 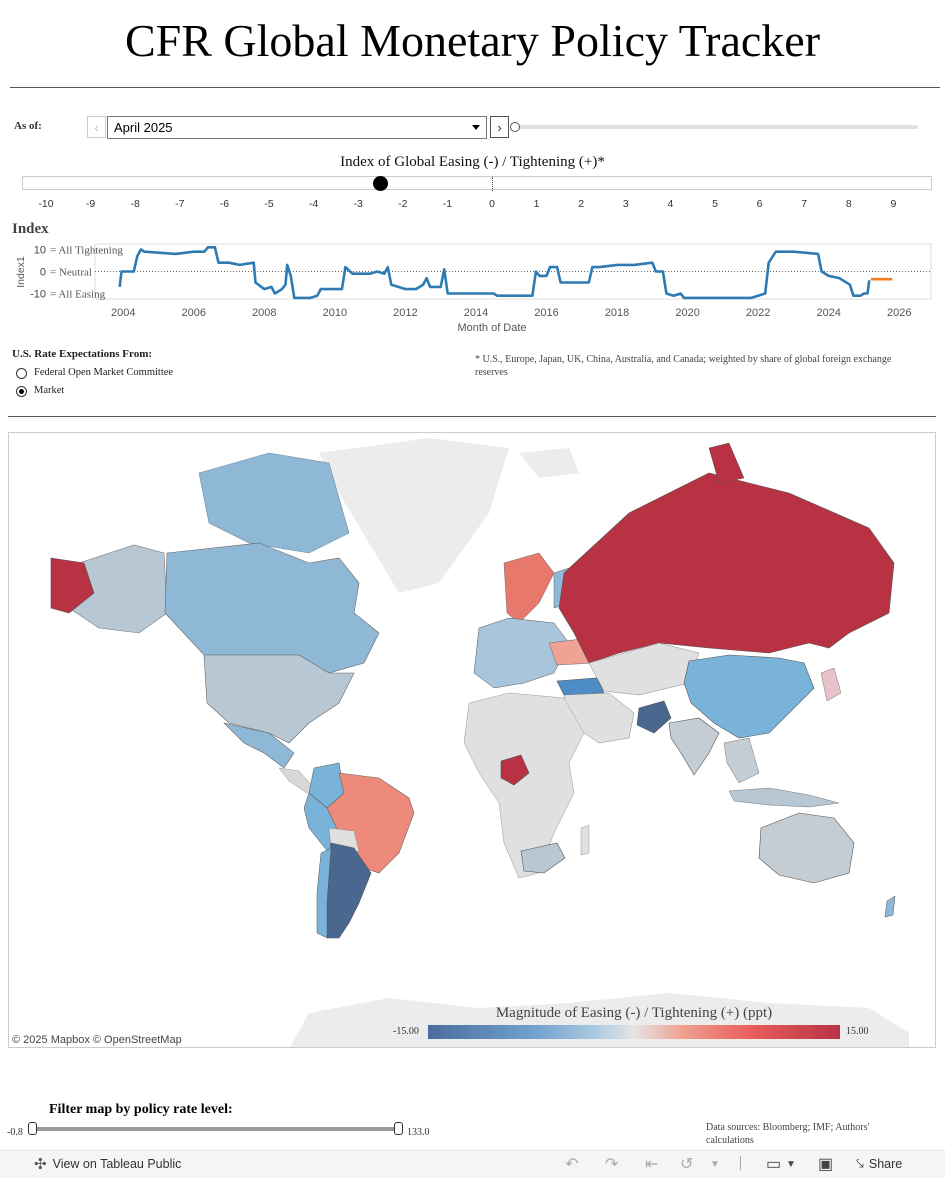 What do you see at coordinates (726, 463) in the screenshot?
I see `region-russia-north-islands` at bounding box center [726, 463].